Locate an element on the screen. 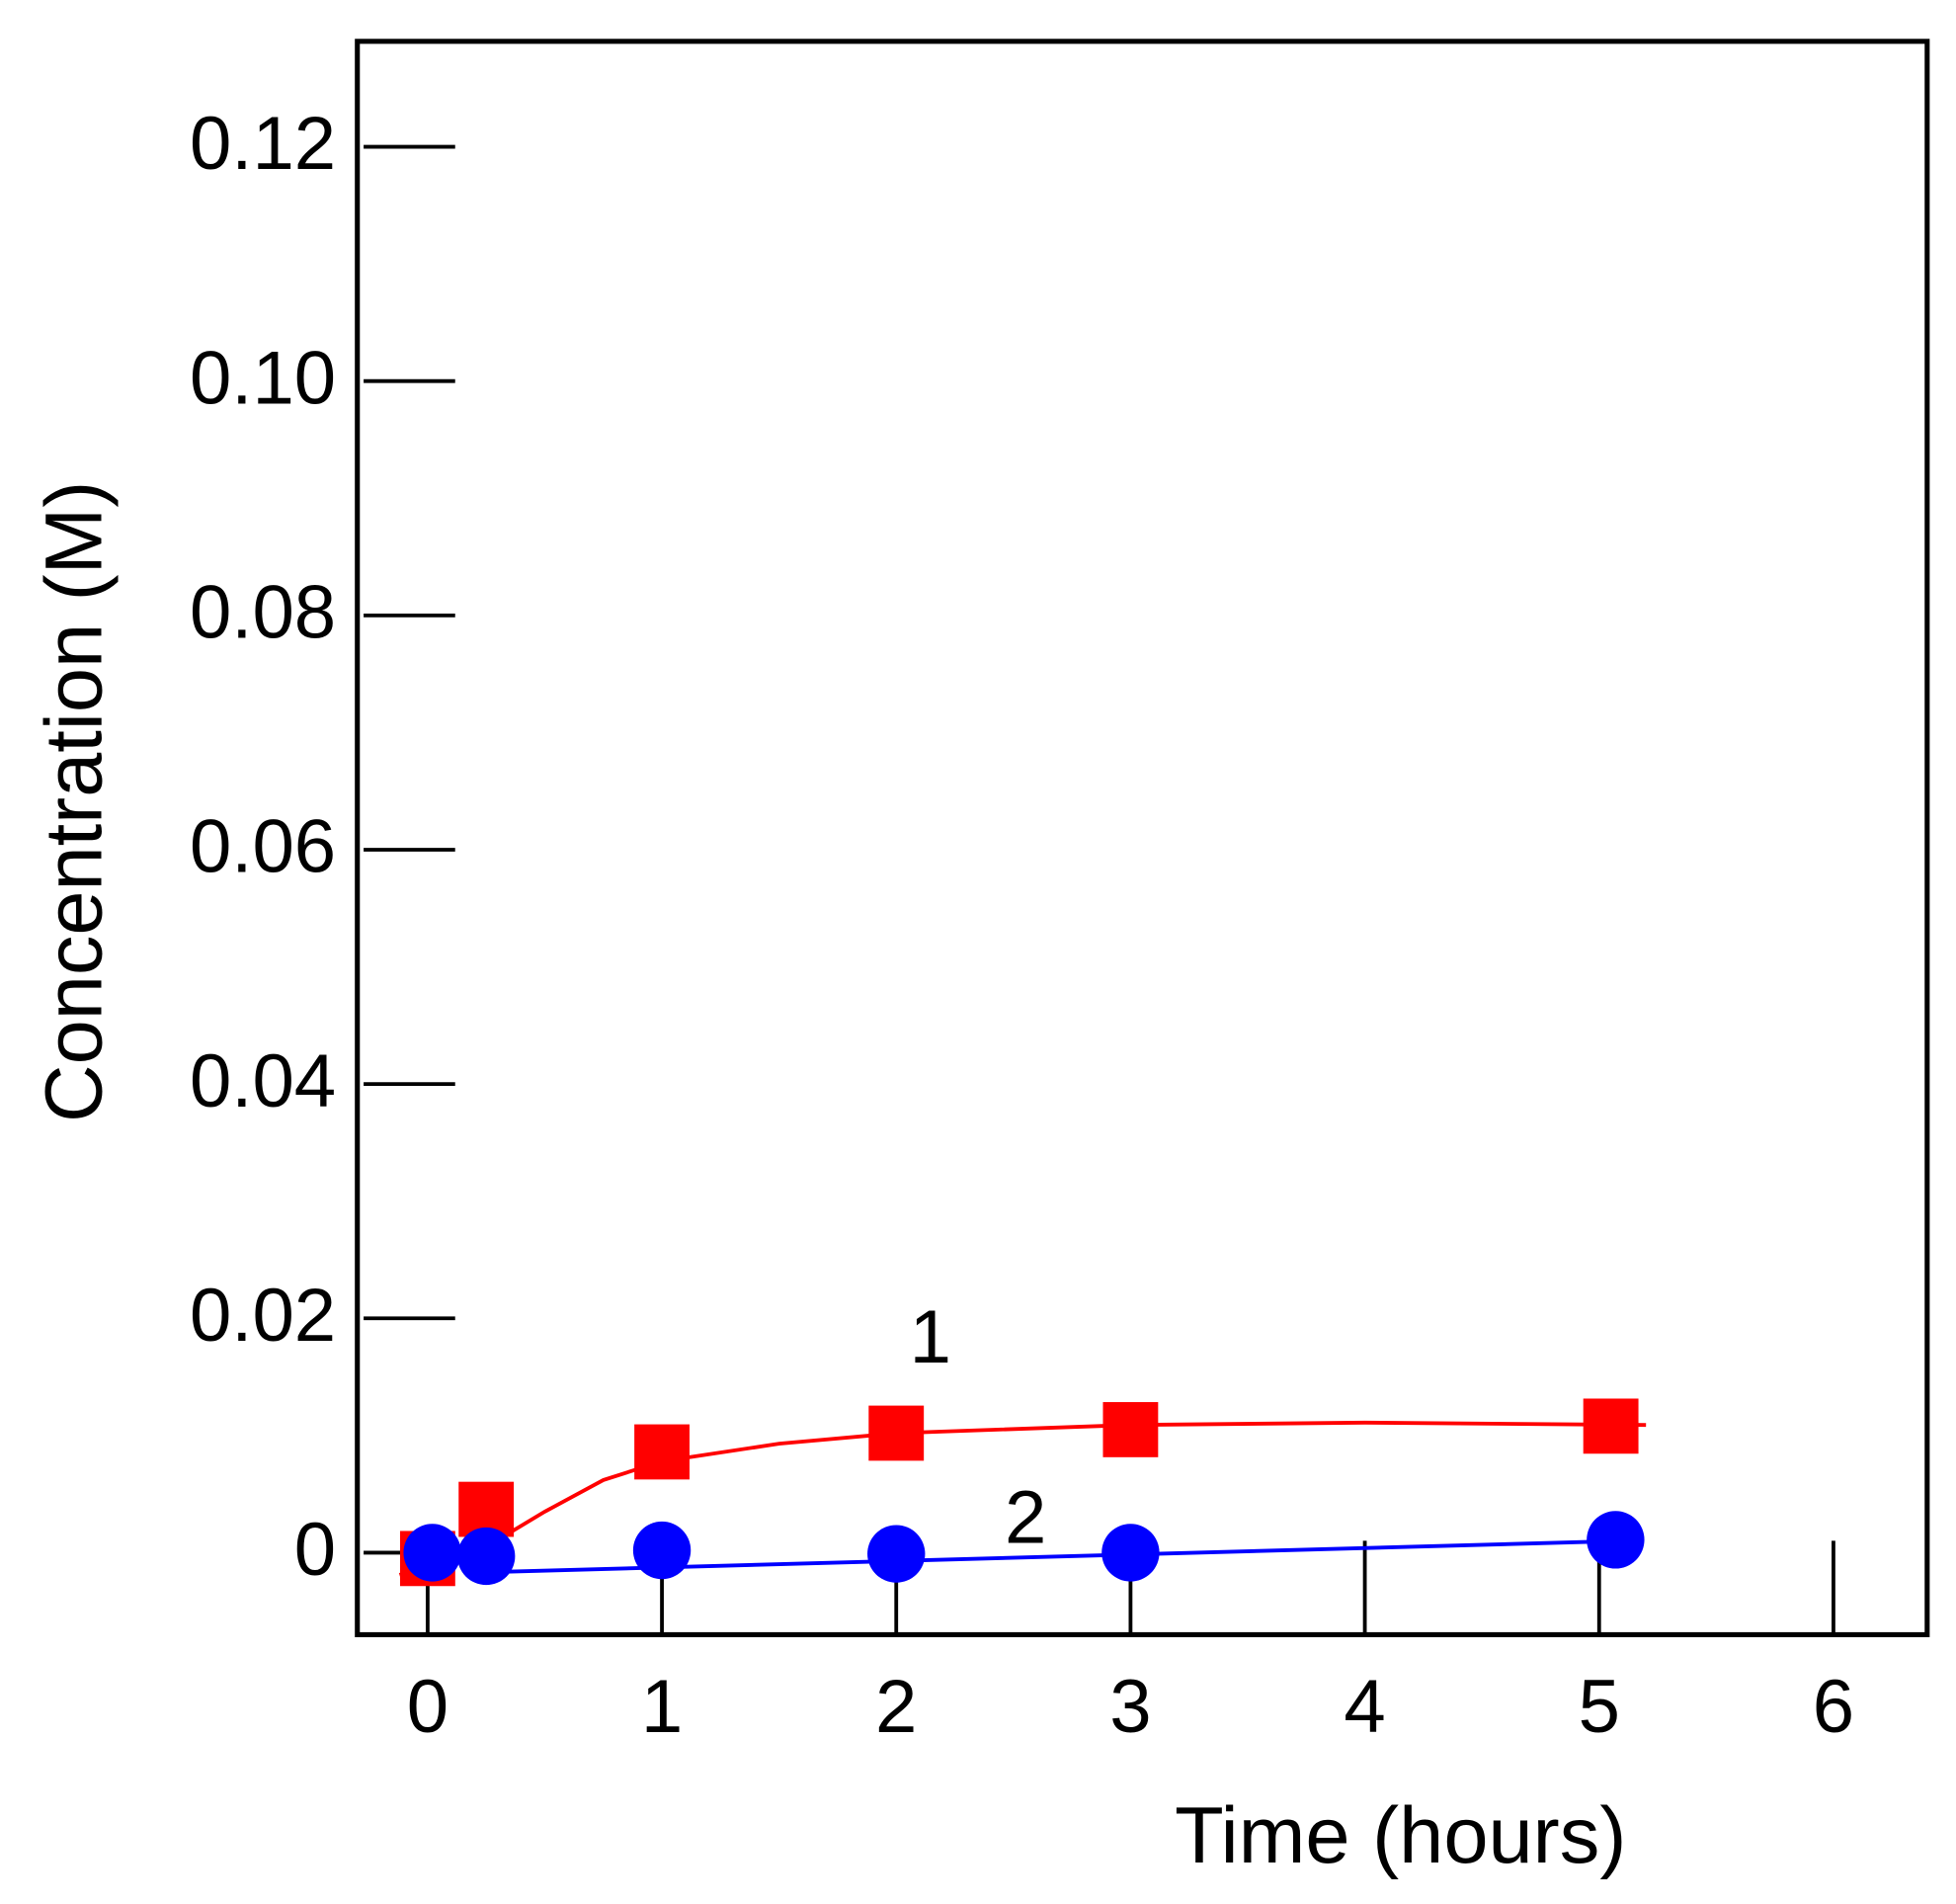 The width and height of the screenshot is (1956, 1904). y-tick-label: 0 is located at coordinates (315, 1550).